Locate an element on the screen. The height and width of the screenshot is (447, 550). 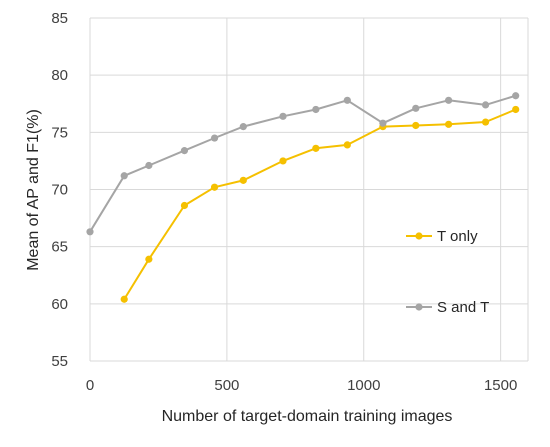
y-tick-label: 55 is located at coordinates (59, 361).